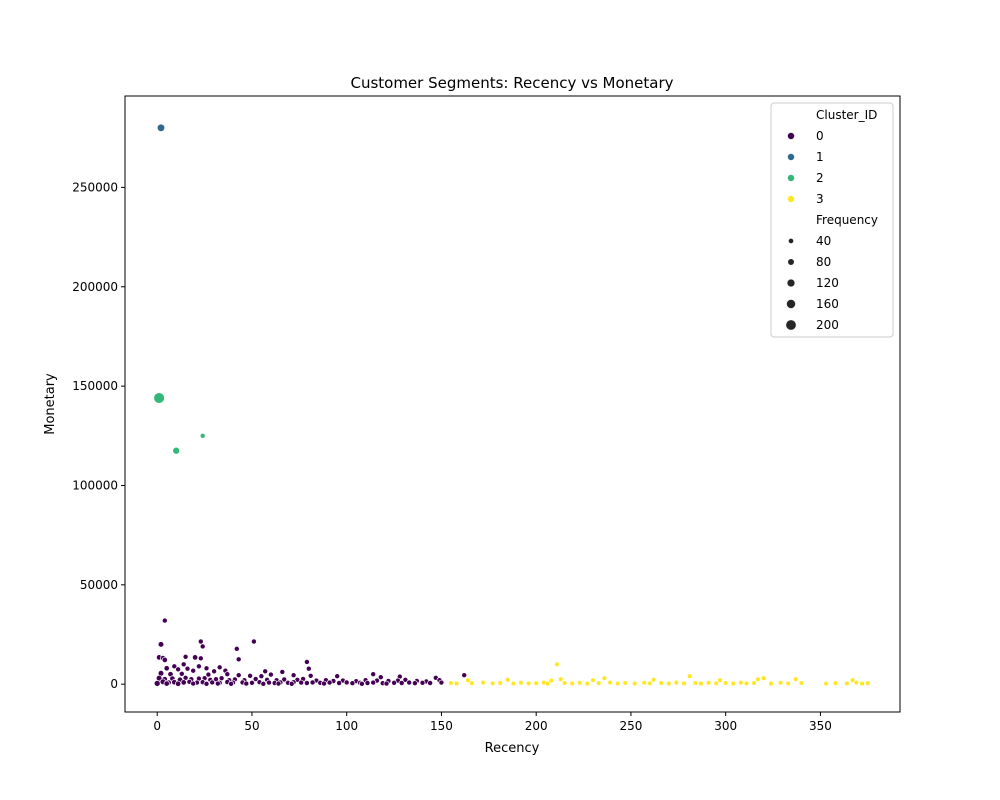 Image resolution: width=1000 pixels, height=800 pixels. What do you see at coordinates (346, 726) in the screenshot?
I see `x-tick-label: 100` at bounding box center [346, 726].